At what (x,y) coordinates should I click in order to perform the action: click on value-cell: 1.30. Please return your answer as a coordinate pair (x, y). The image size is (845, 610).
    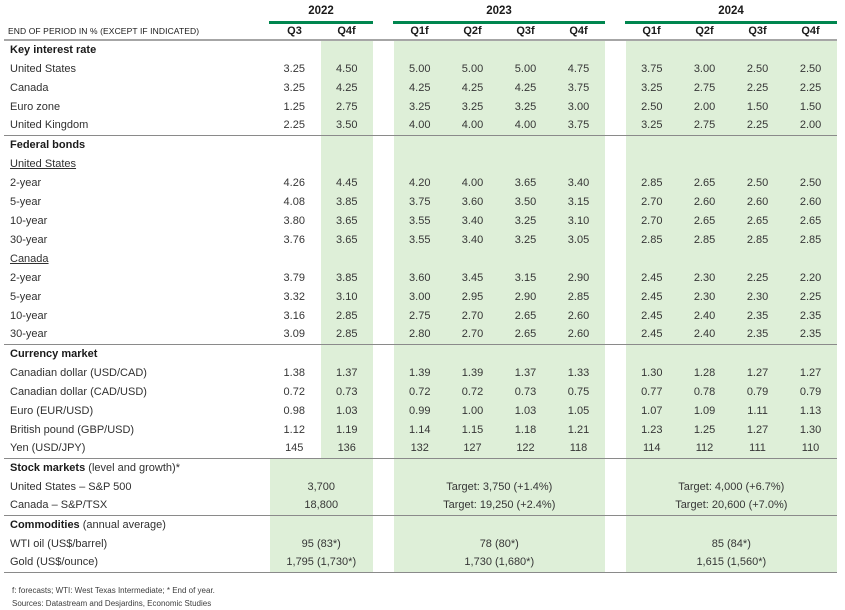
    Looking at the image, I should click on (811, 429).